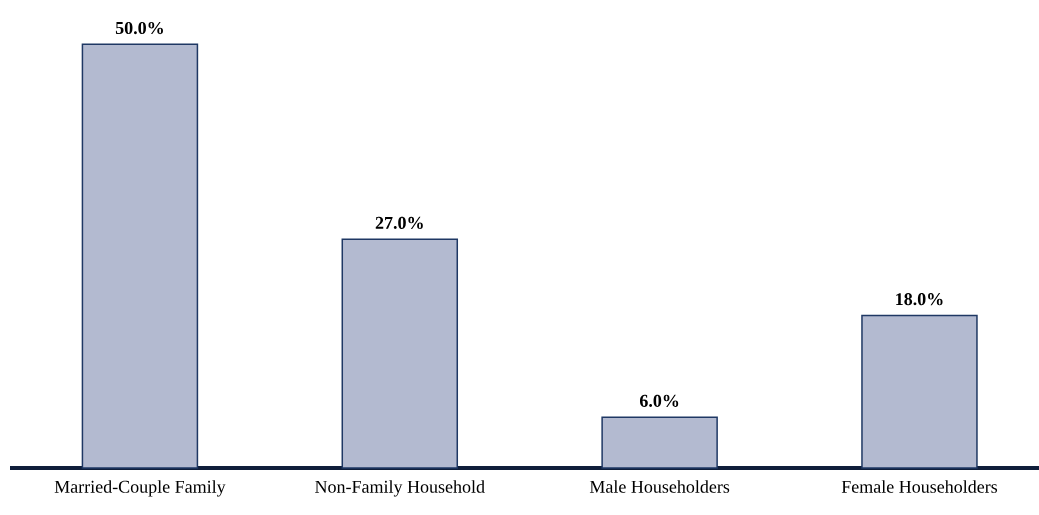 This screenshot has height=515, width=1039. I want to click on data-label: 18.0%, so click(919, 299).